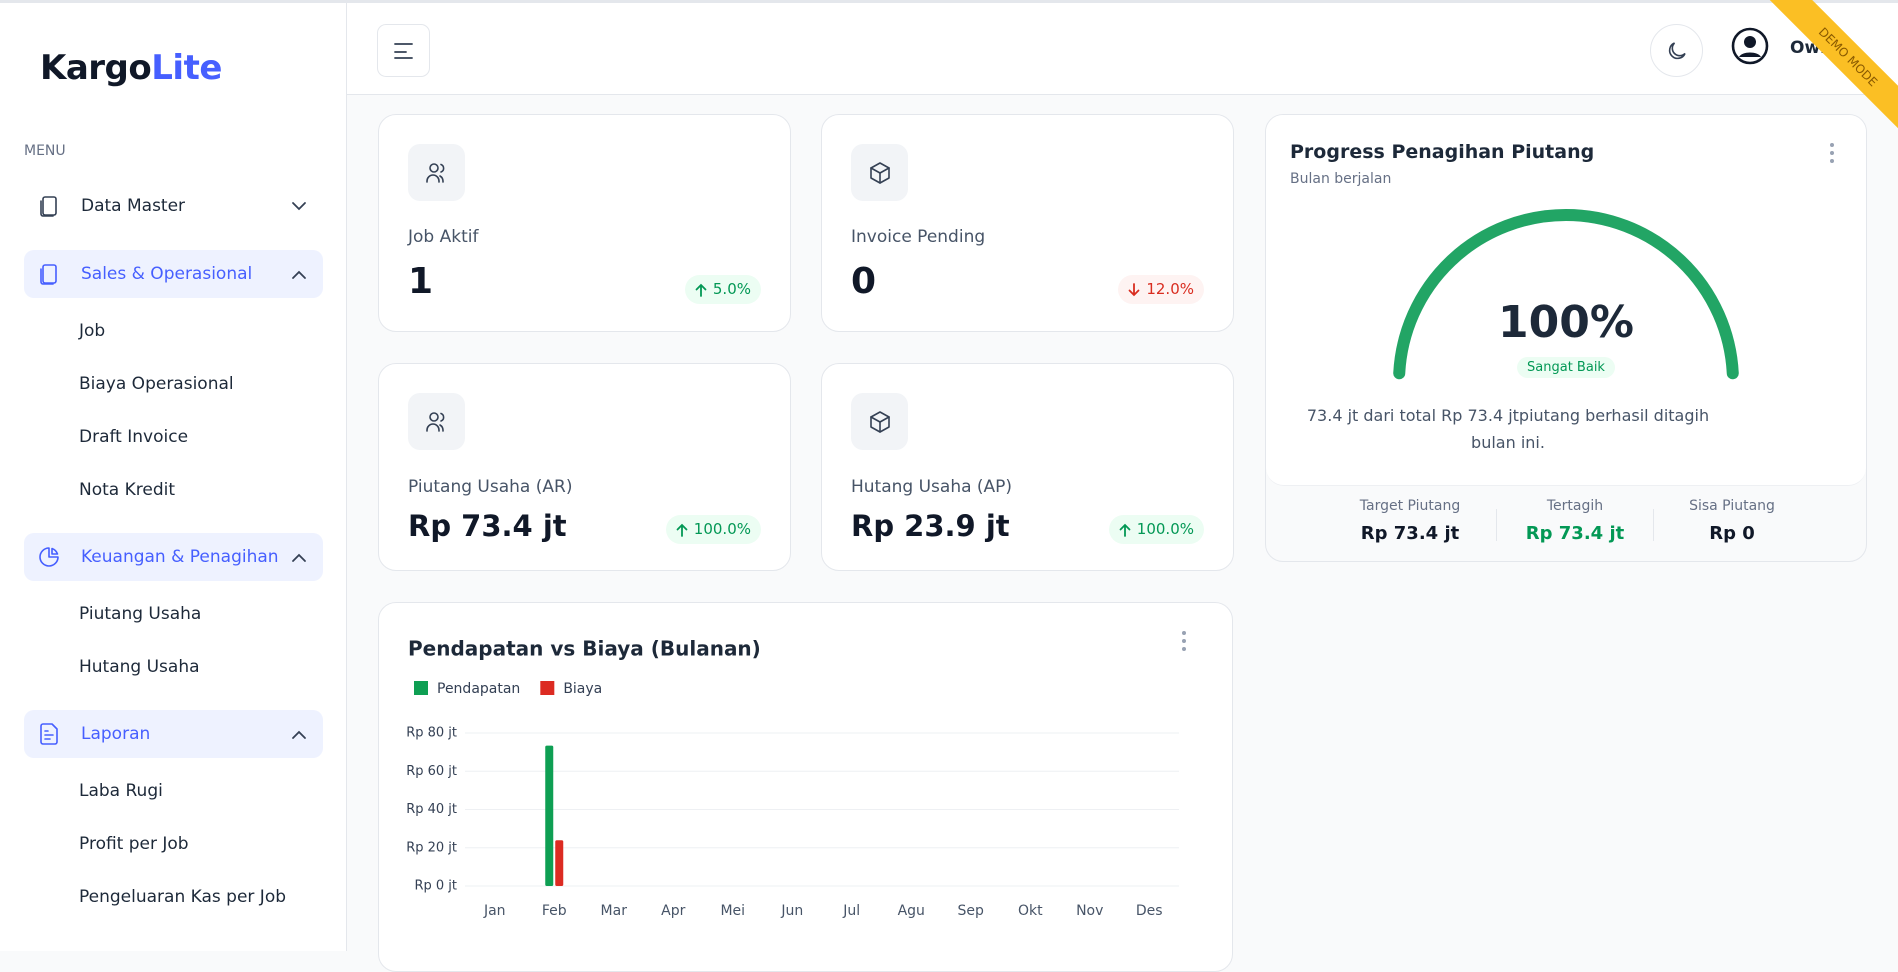 Image resolution: width=1898 pixels, height=972 pixels. Describe the element at coordinates (127, 490) in the screenshot. I see `menu-item: Nota Kredit` at that location.